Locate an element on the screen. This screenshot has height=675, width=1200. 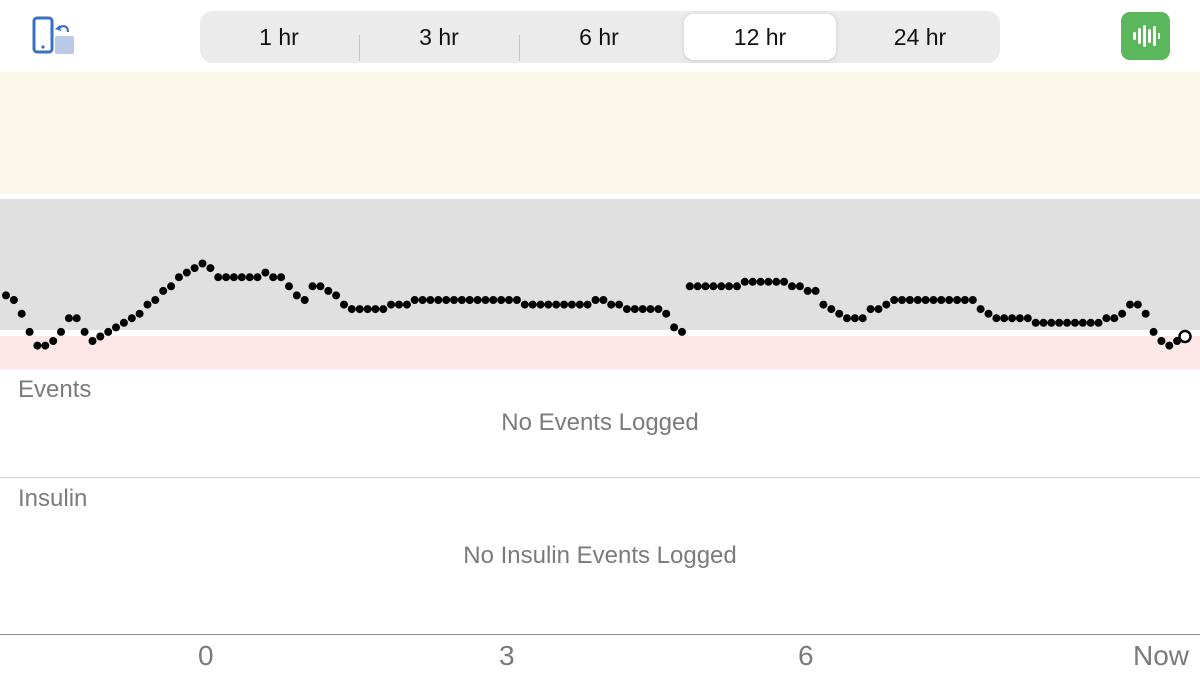
segment-3-hr: 3 hr is located at coordinates (439, 36).